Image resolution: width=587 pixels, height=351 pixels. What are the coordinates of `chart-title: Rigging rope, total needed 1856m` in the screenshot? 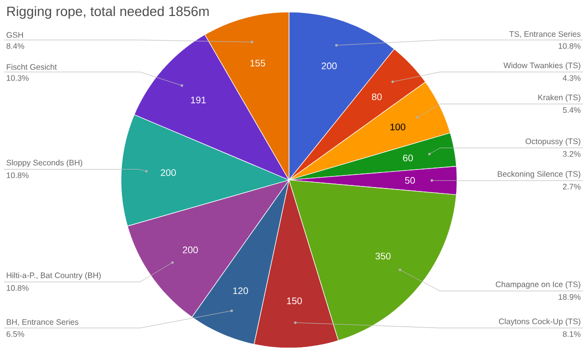 It's located at (108, 12).